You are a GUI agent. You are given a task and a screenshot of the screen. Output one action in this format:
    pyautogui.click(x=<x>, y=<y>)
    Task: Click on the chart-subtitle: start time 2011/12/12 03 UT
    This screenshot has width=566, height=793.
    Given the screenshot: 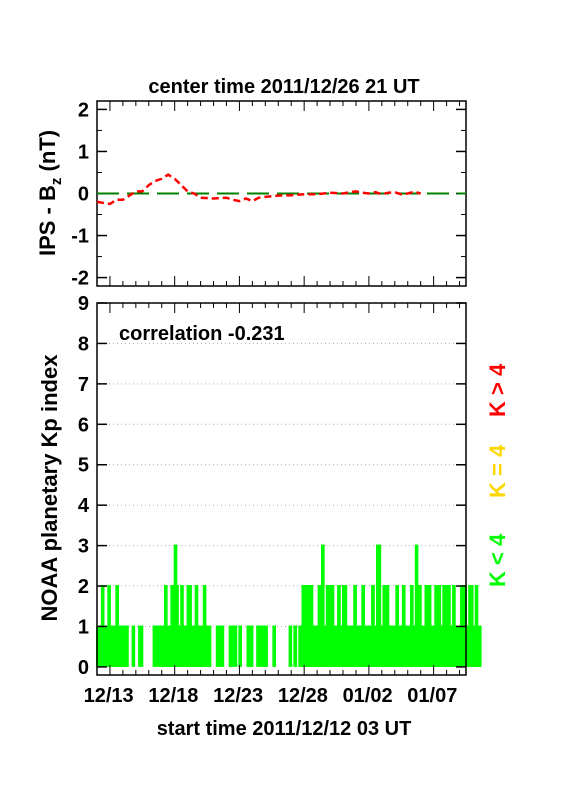 What is the action you would take?
    pyautogui.click(x=284, y=729)
    